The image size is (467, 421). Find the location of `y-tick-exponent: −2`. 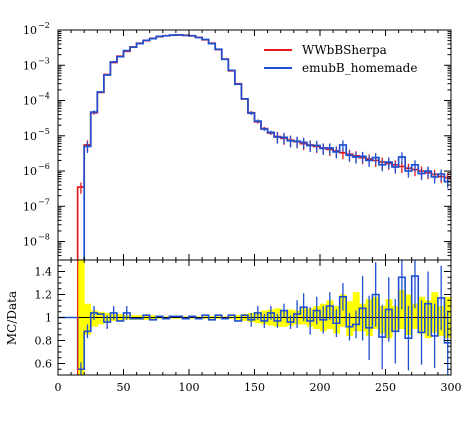

y-tick-exponent: −2 is located at coordinates (44, 25).